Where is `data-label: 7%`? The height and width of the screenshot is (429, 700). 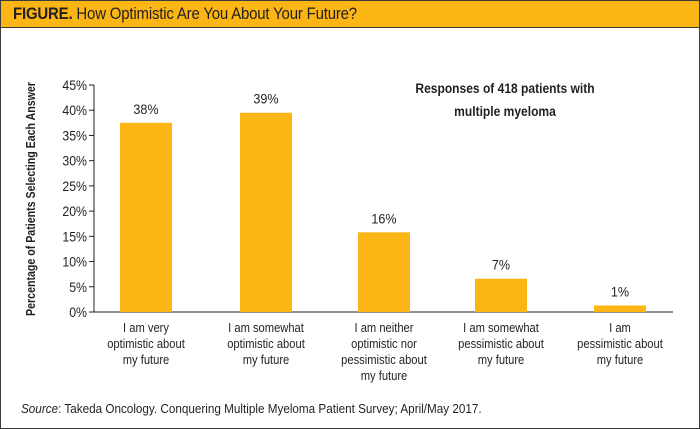 data-label: 7% is located at coordinates (501, 265).